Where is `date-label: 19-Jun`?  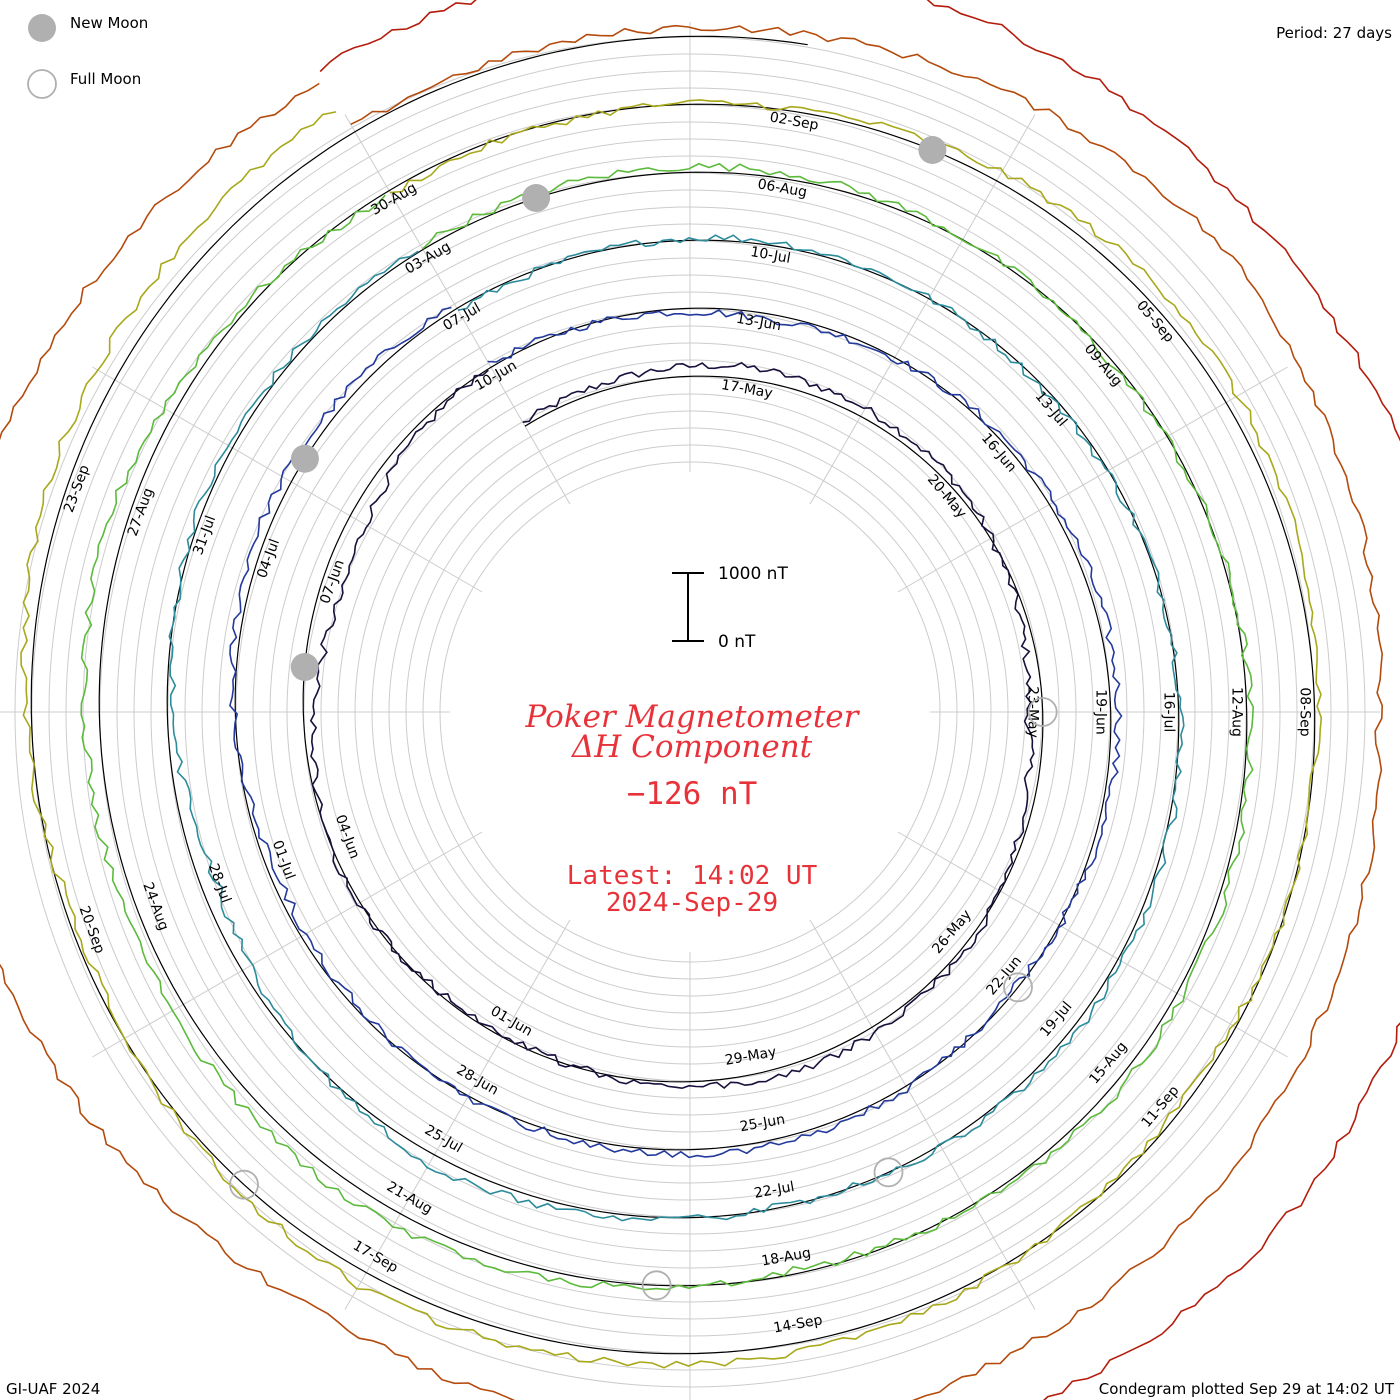
date-label: 19-Jun is located at coordinates (1101, 712).